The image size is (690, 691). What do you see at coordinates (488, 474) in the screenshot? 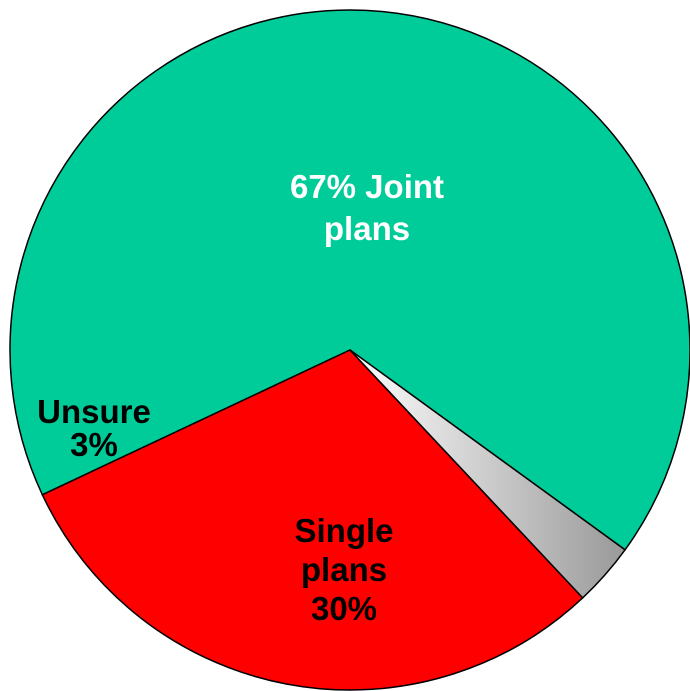
I see `pie-slice-unsure` at bounding box center [488, 474].